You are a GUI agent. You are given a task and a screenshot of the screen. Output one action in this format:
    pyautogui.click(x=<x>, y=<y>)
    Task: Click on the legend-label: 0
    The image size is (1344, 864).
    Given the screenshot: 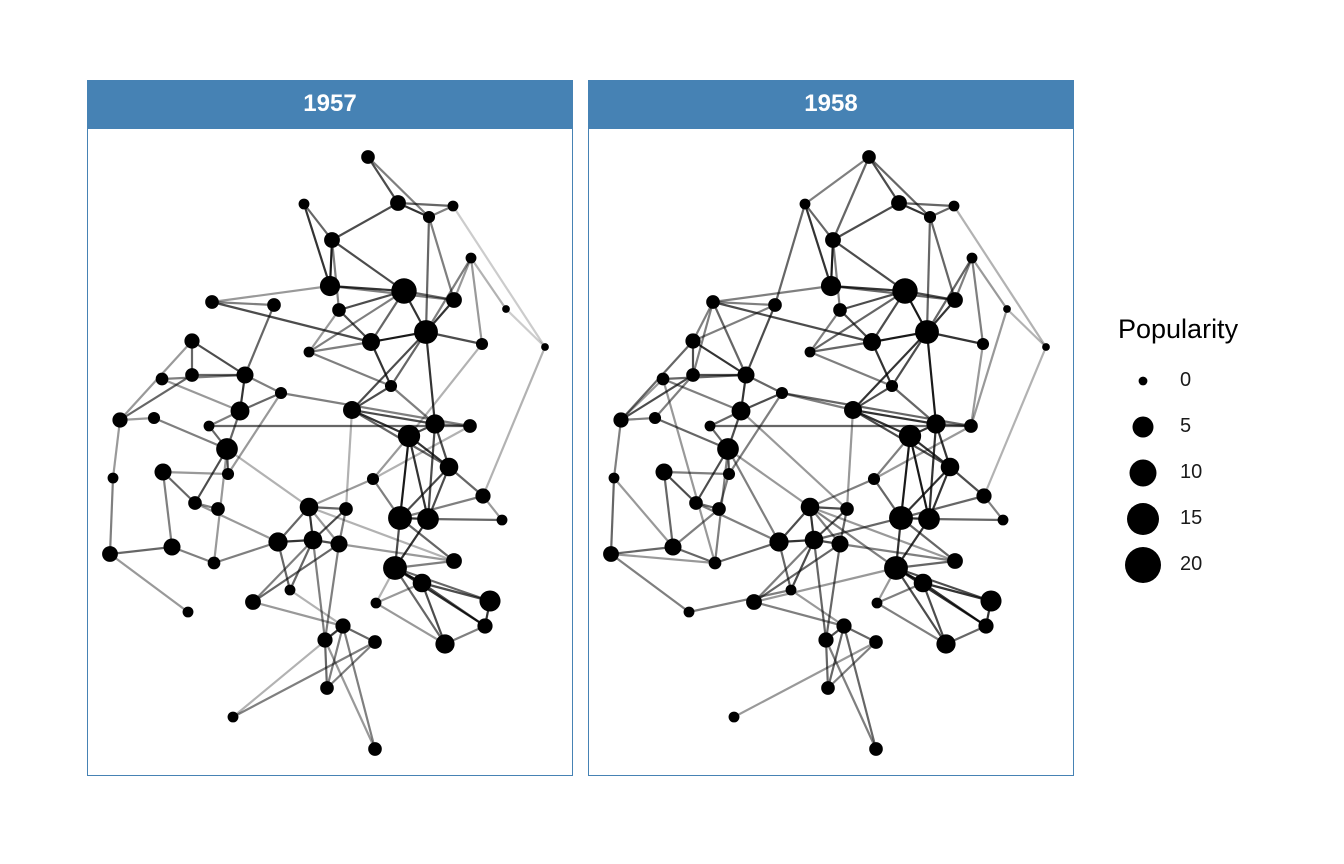 What is the action you would take?
    pyautogui.click(x=1186, y=380)
    